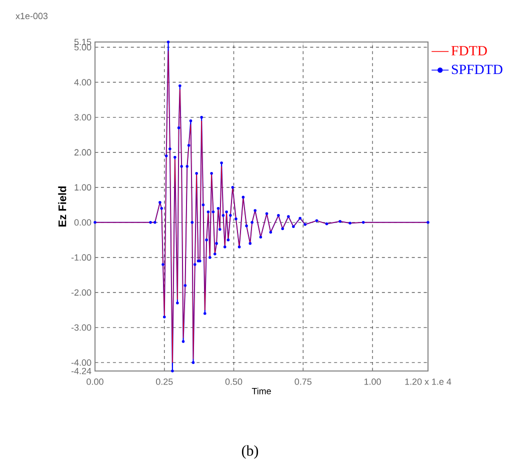 The height and width of the screenshot is (472, 528). What do you see at coordinates (164, 381) in the screenshot?
I see `x-tick-label: 0.25` at bounding box center [164, 381].